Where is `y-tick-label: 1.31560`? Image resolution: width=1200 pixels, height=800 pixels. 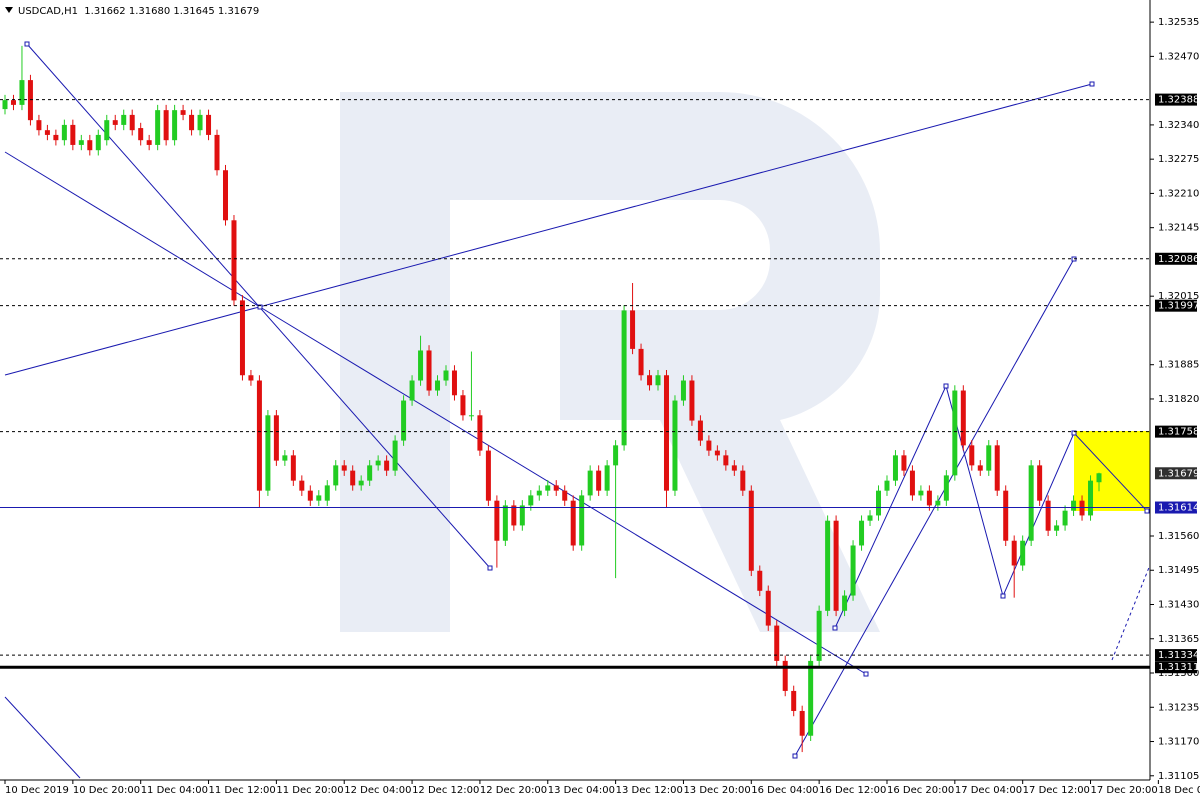
y-tick-label: 1.31560 is located at coordinates (1178, 536).